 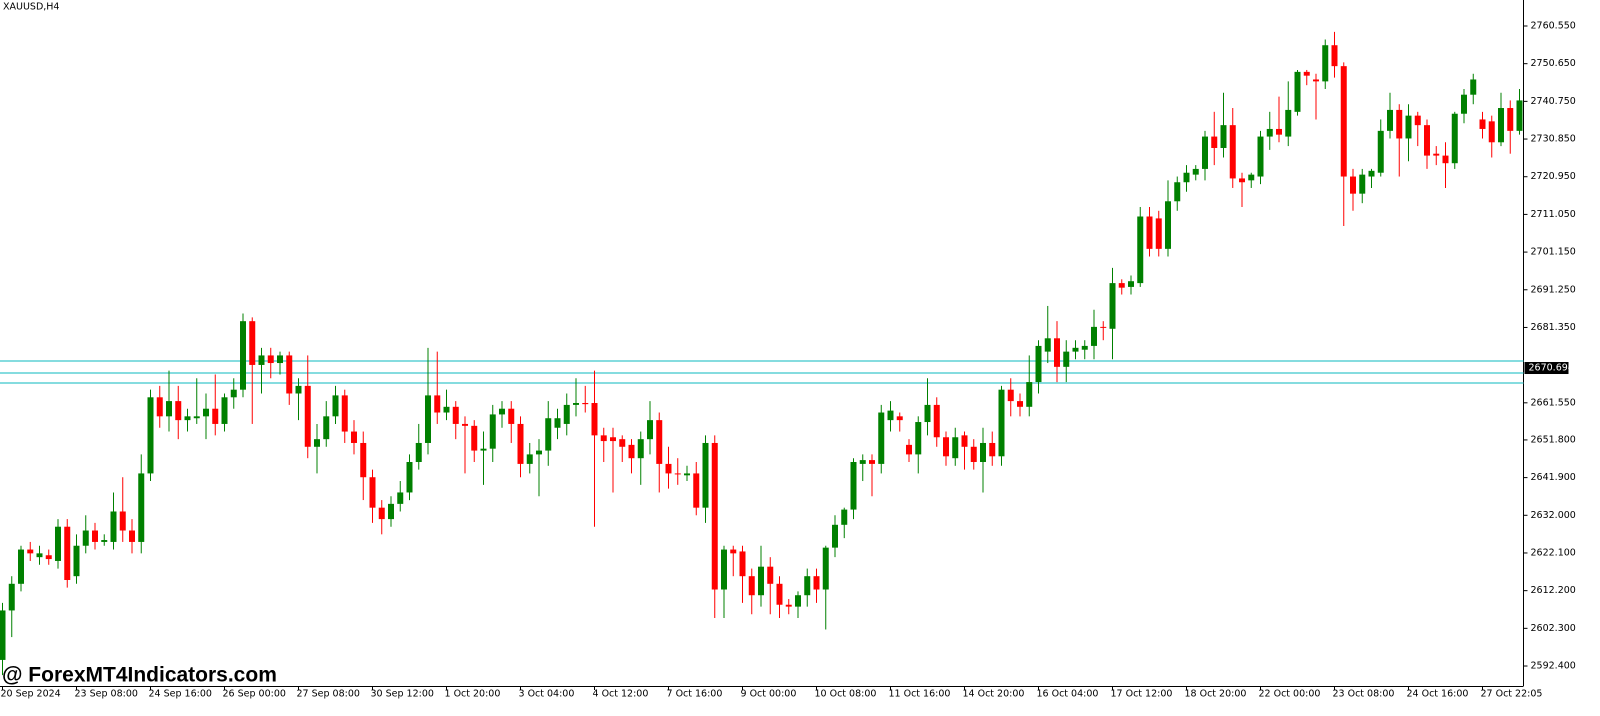 What do you see at coordinates (106, 694) in the screenshot?
I see `x-tick-label: 23 Sep 08:00` at bounding box center [106, 694].